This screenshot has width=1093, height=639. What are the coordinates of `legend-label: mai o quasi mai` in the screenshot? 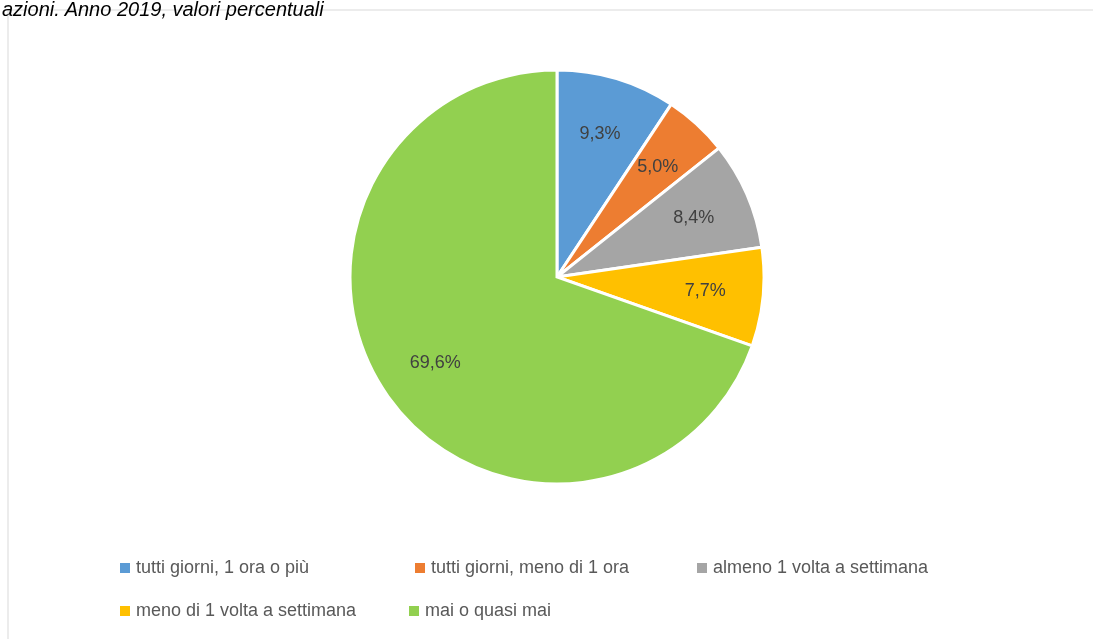 It's located at (488, 609).